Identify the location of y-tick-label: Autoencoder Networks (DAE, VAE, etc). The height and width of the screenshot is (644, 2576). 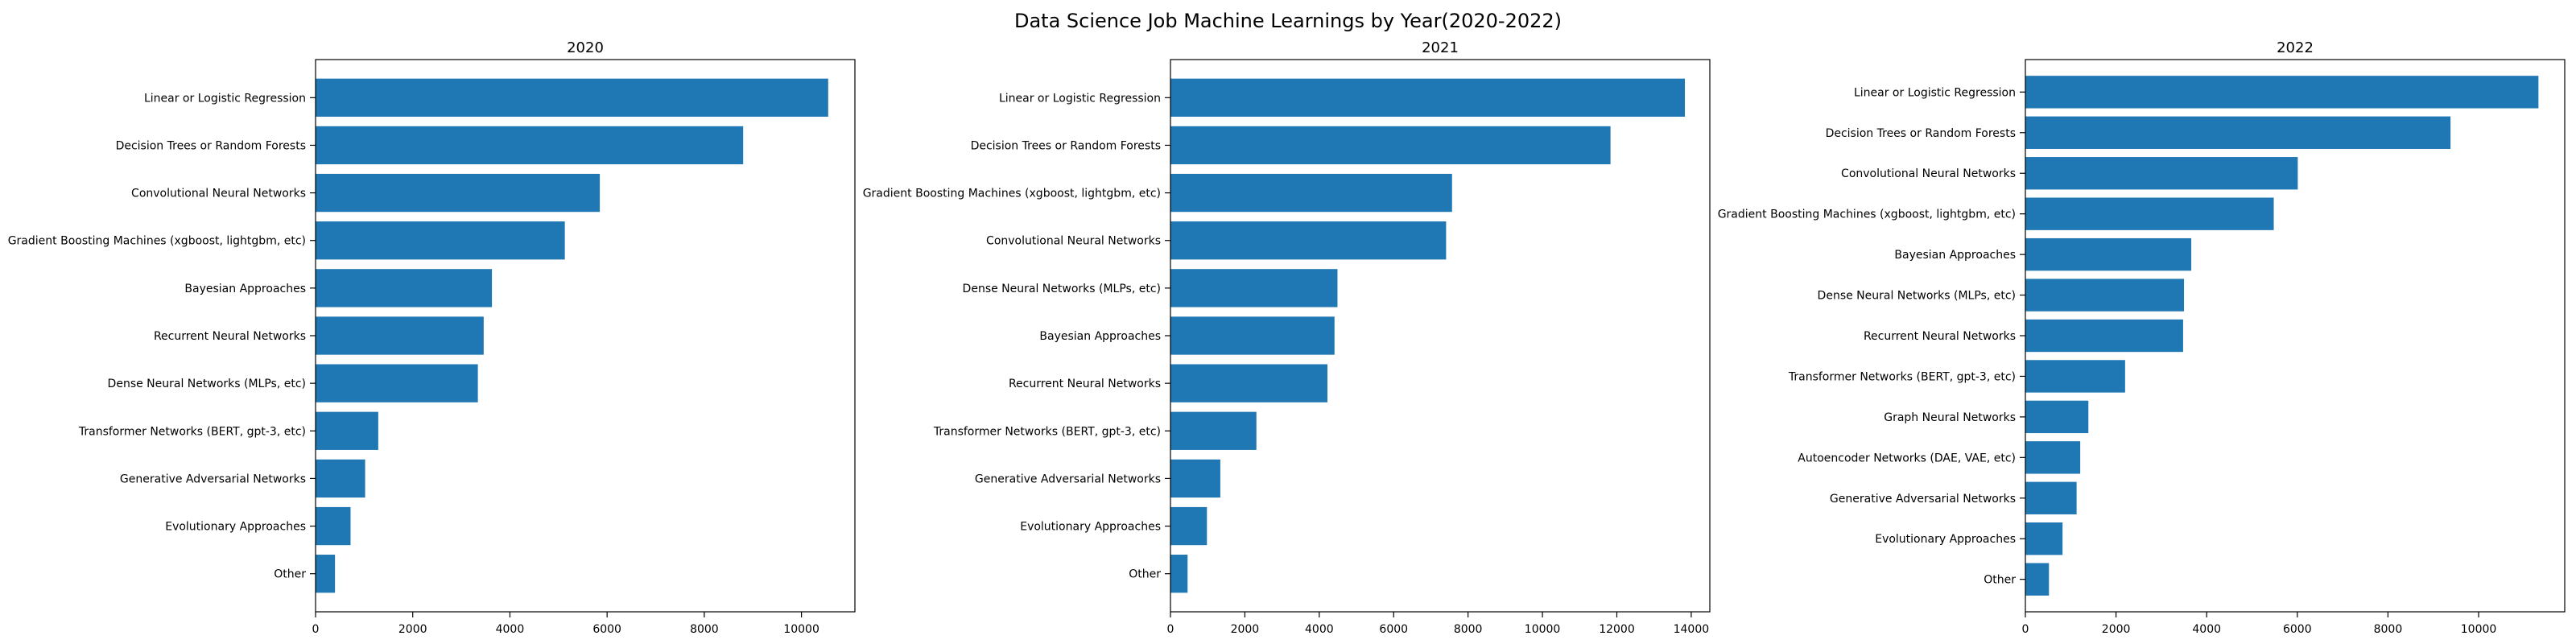
(1907, 458).